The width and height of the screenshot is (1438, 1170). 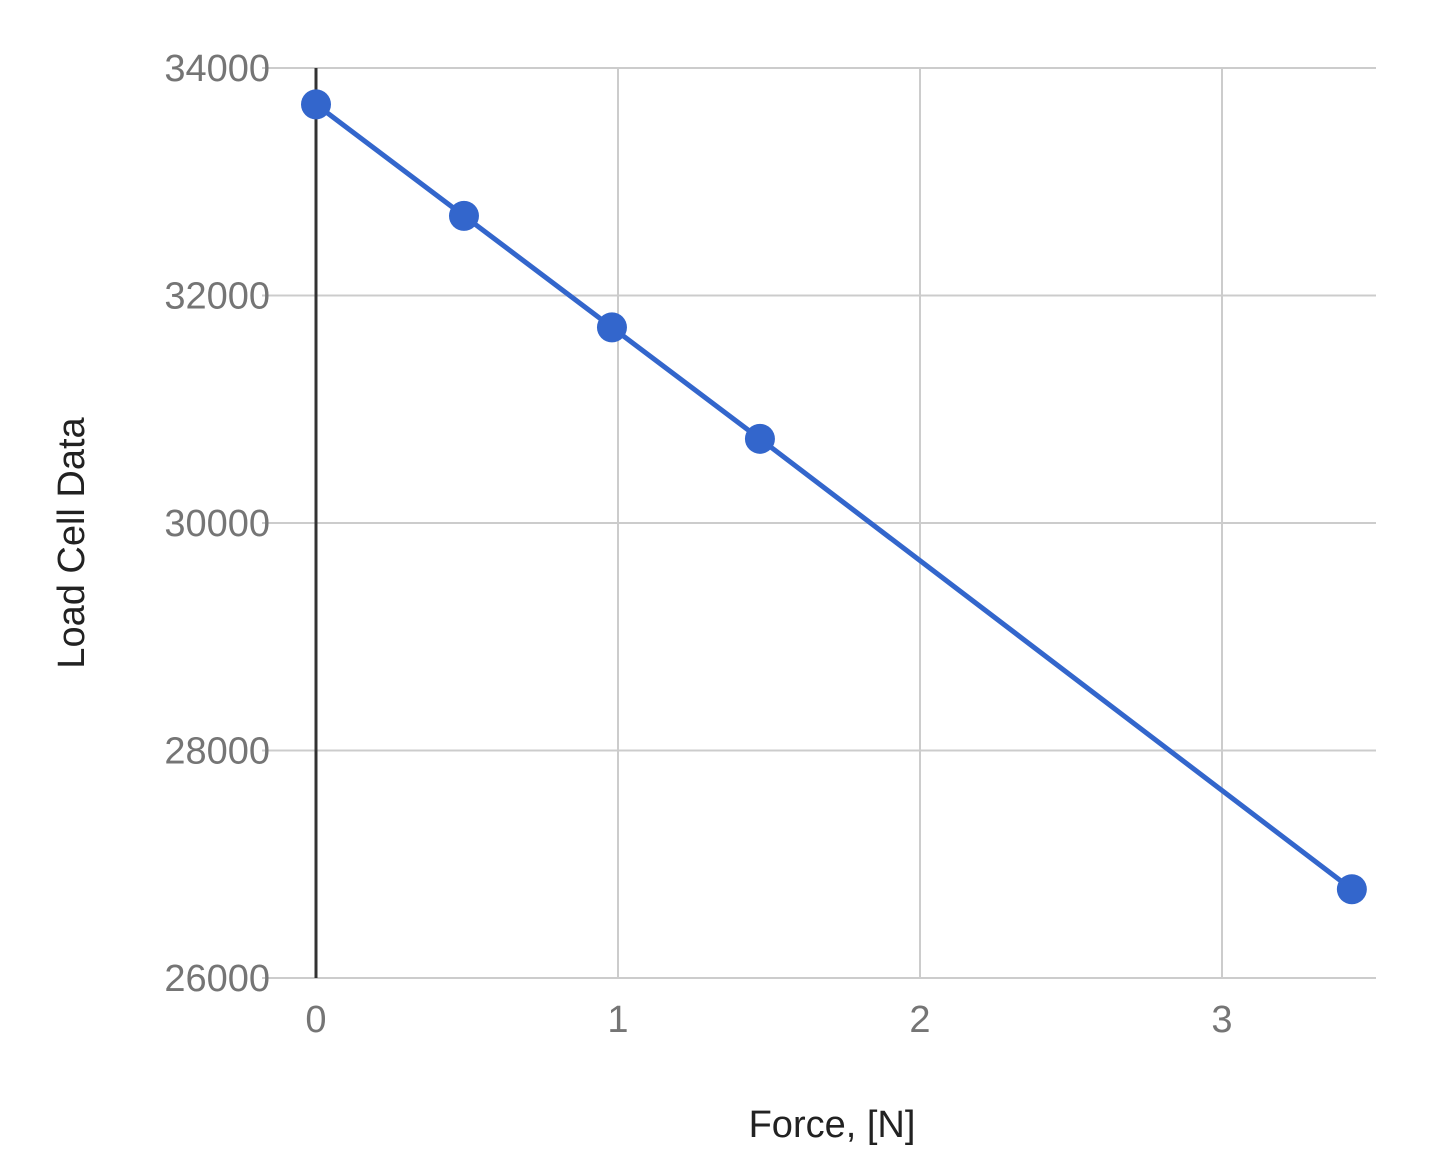 What do you see at coordinates (315, 1020) in the screenshot?
I see `x-tick-label: 0` at bounding box center [315, 1020].